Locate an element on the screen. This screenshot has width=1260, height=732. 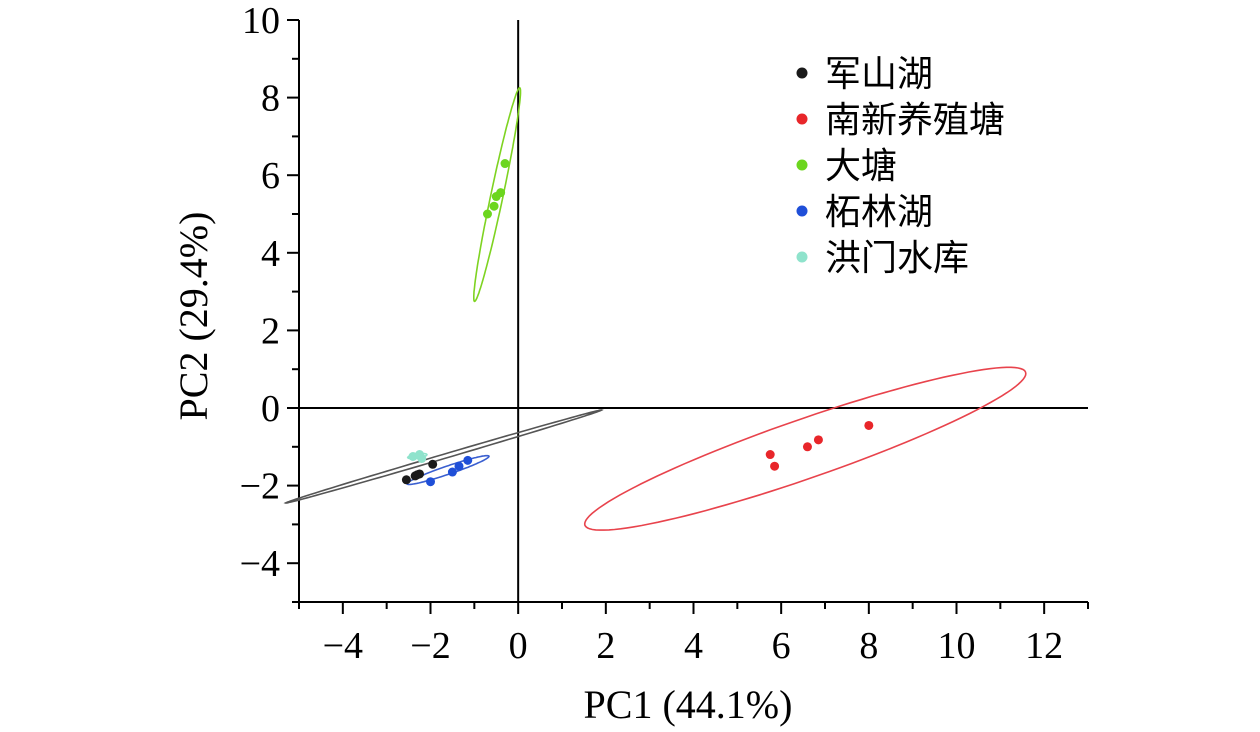
x-tick-label: 6 is located at coordinates (781, 646).